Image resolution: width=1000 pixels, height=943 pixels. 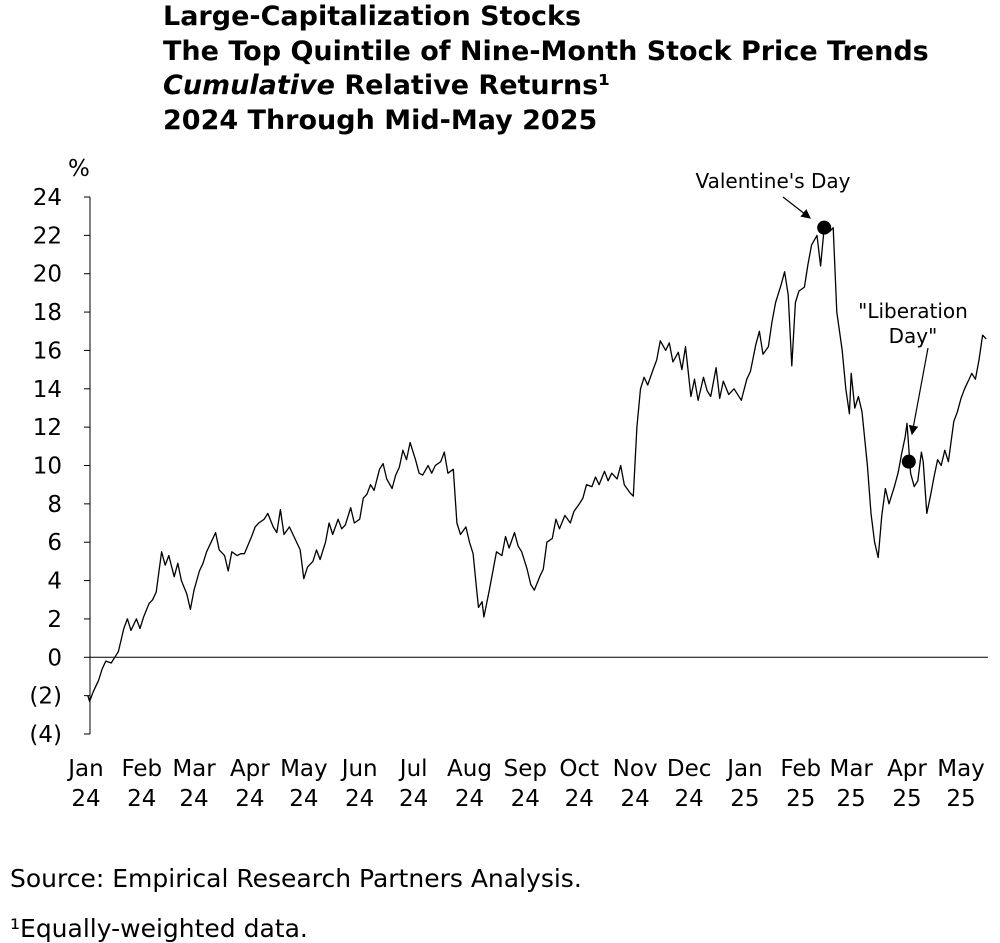 What do you see at coordinates (635, 769) in the screenshot?
I see `x-tick-label-month: Nov` at bounding box center [635, 769].